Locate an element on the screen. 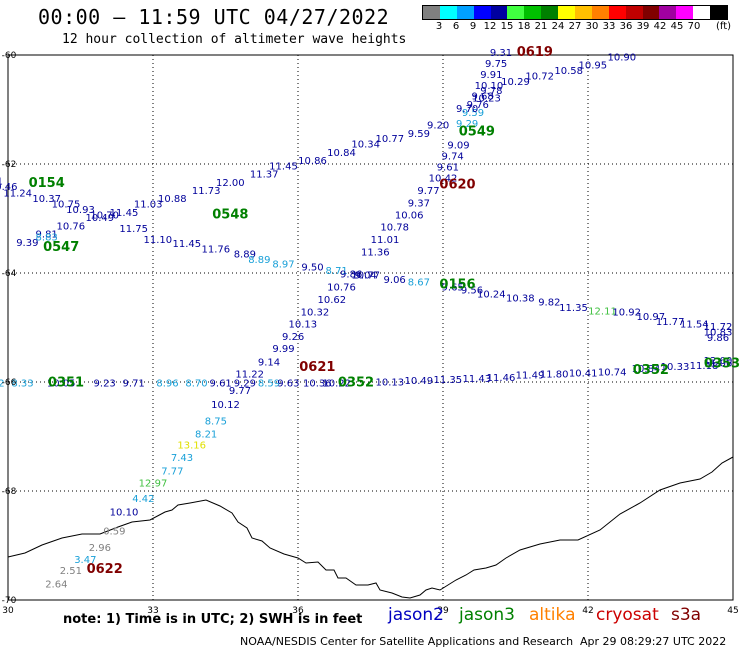 The height and width of the screenshot is (650, 740). track-time-label: 0156 is located at coordinates (457, 284).